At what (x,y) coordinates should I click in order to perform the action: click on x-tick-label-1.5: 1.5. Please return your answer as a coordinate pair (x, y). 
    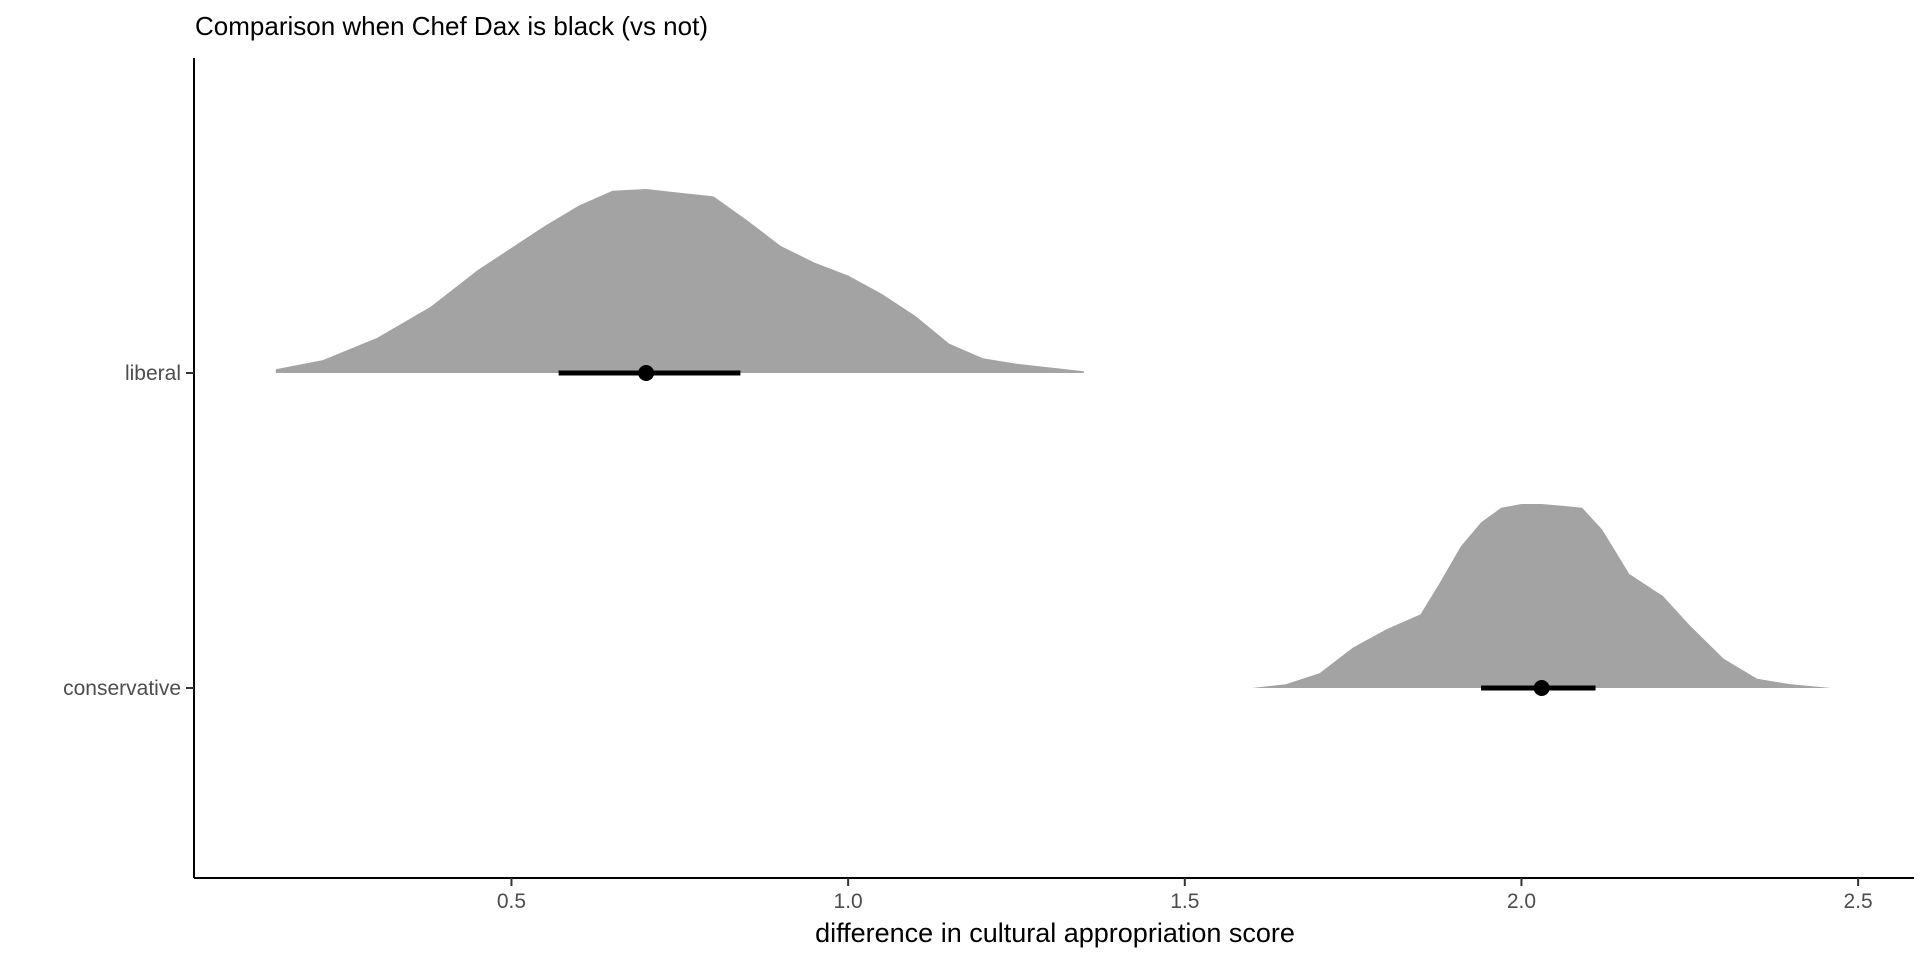
    Looking at the image, I should click on (1184, 901).